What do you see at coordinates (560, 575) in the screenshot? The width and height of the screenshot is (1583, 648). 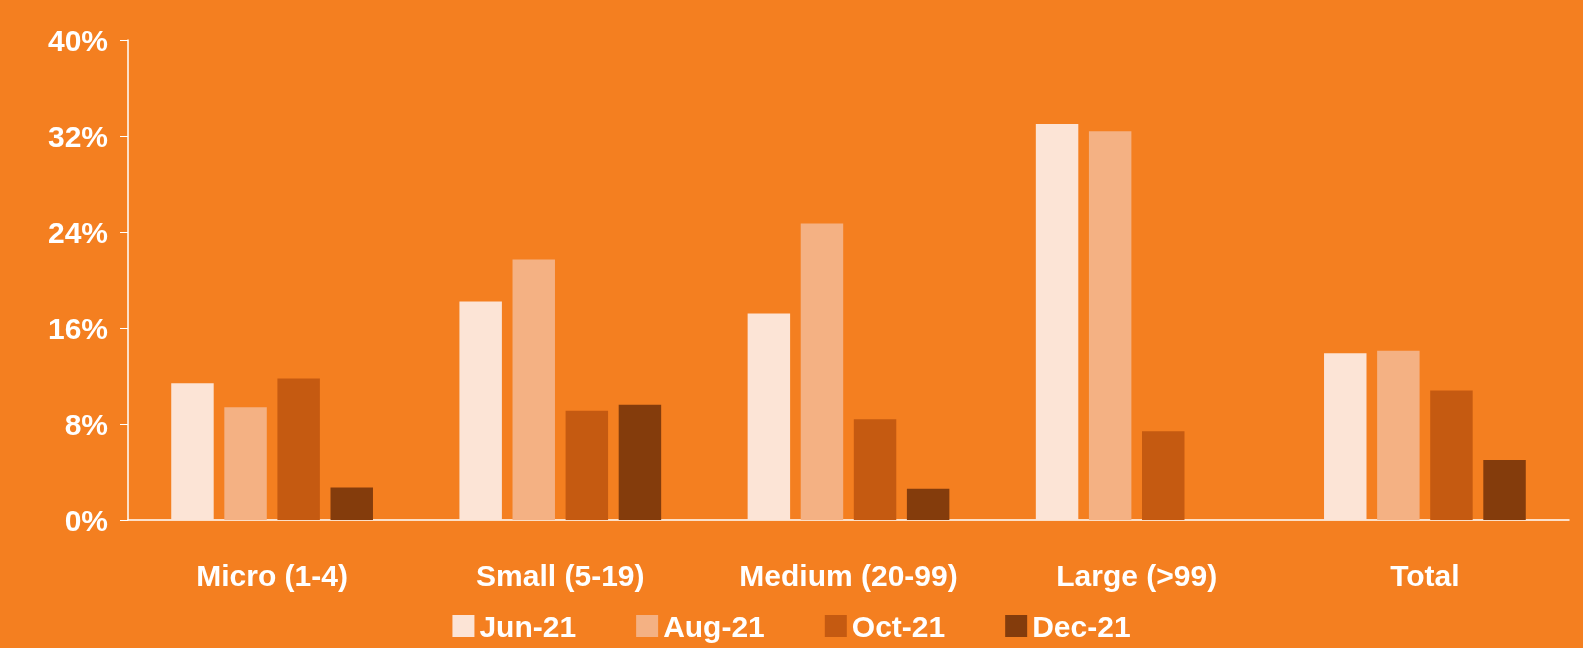 I see `x-tick-label: Small (5-19)` at bounding box center [560, 575].